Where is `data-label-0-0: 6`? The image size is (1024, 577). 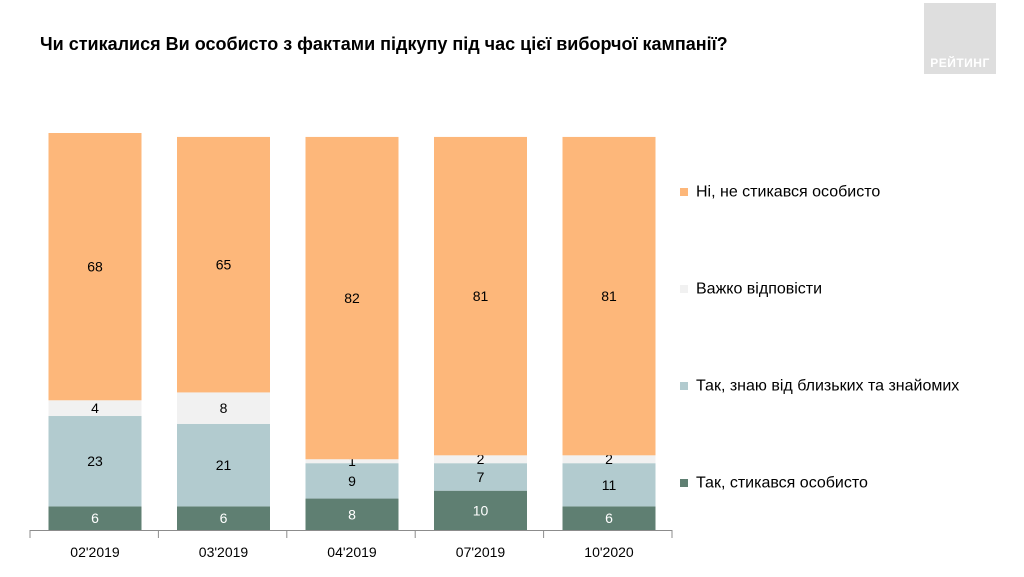 data-label-0-0: 6 is located at coordinates (95, 518).